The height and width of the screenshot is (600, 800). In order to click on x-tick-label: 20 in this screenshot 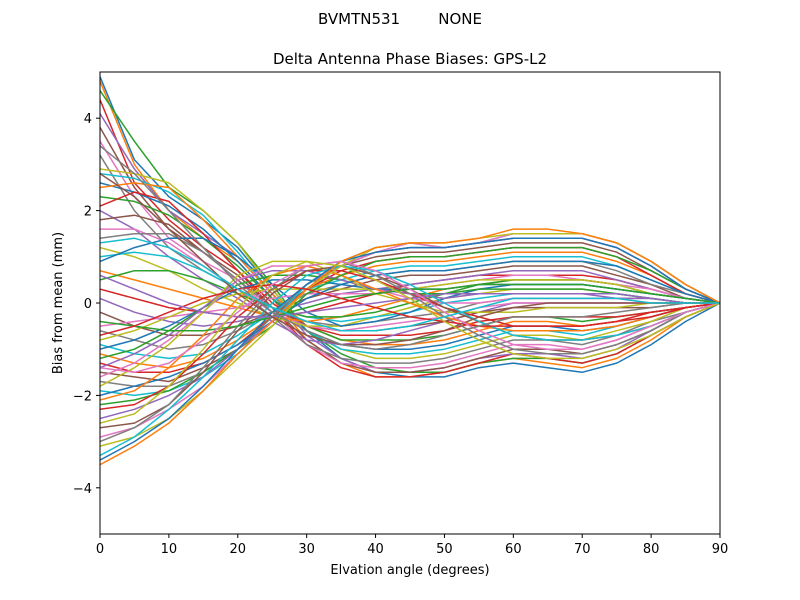, I will do `click(238, 549)`.